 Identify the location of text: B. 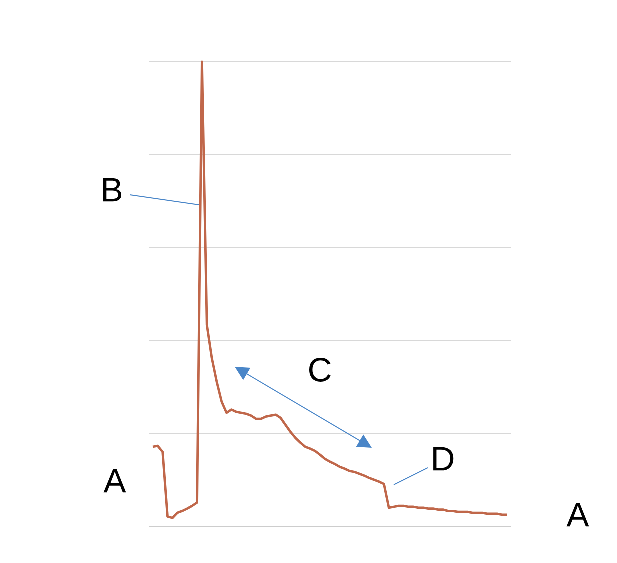
(112, 190).